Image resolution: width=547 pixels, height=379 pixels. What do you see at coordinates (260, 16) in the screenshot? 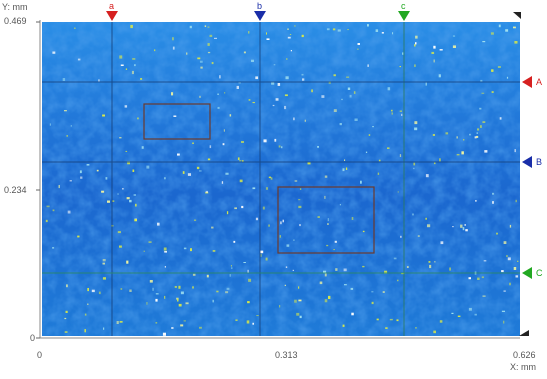
I see `cursor-marker-b` at bounding box center [260, 16].